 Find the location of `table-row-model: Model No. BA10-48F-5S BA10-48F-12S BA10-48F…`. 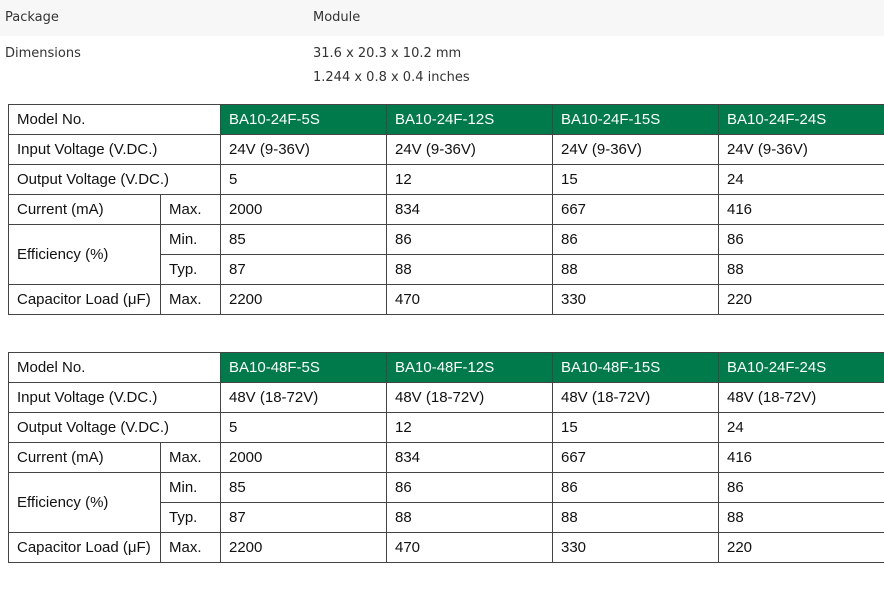

table-row-model: Model No. BA10-48F-5S BA10-48F-12S BA10-48F… is located at coordinates (446, 367).